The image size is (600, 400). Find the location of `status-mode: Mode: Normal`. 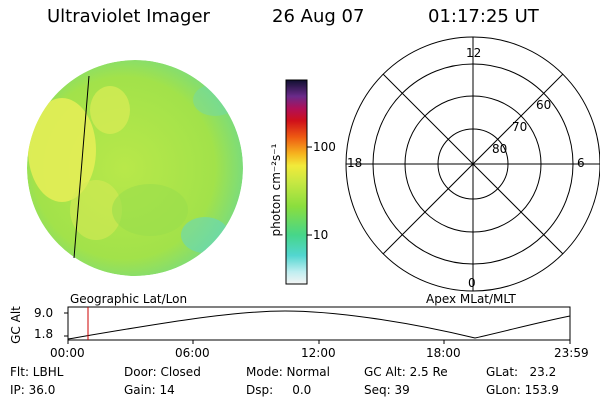

status-mode: Mode: Normal is located at coordinates (288, 372).